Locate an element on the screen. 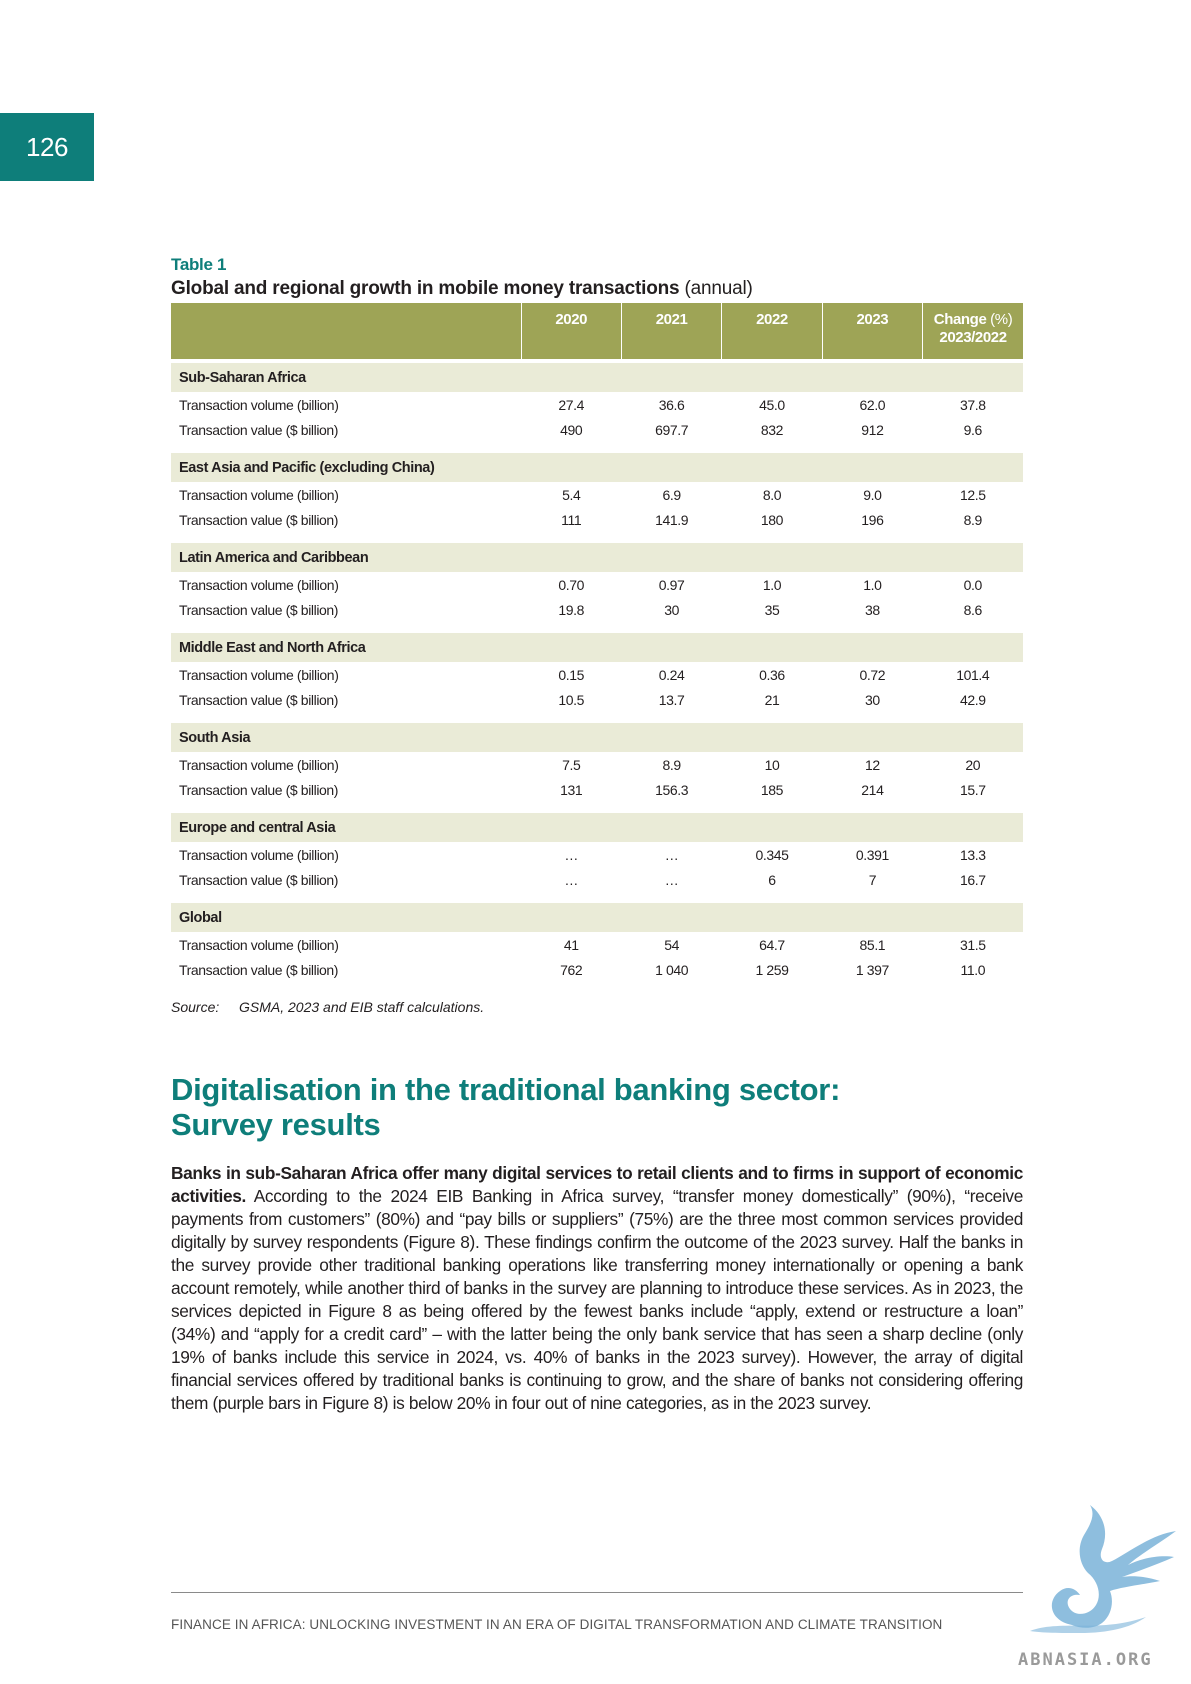 The height and width of the screenshot is (1684, 1191). region-row: Sub-Saharan Africa is located at coordinates (597, 377).